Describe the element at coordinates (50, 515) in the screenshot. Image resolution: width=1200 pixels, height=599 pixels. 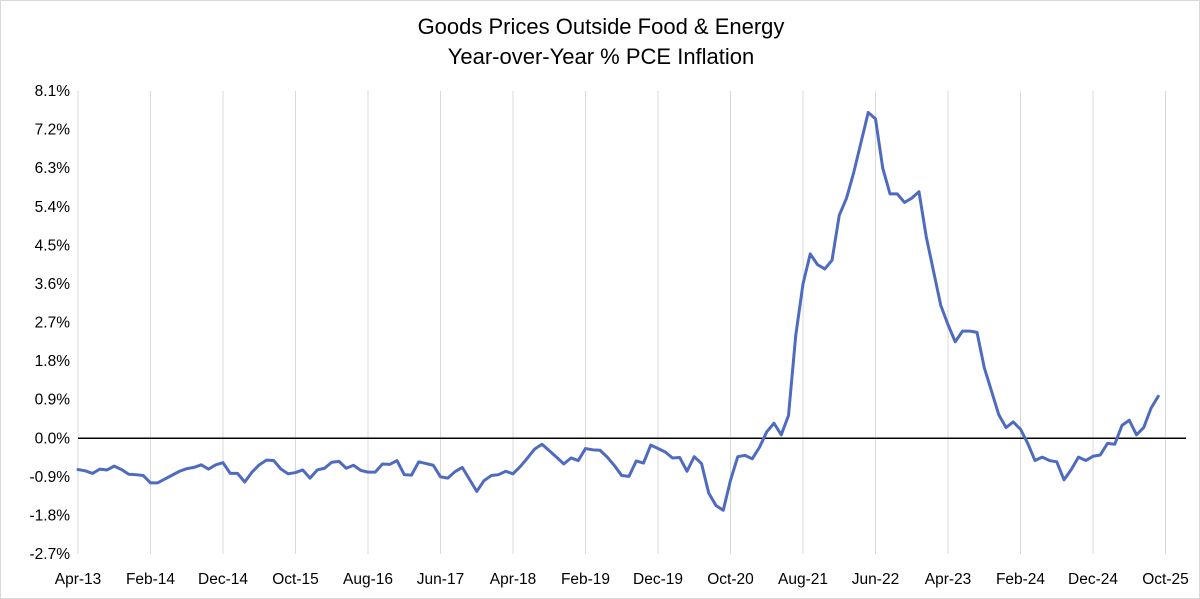
I see `y-tick-label: -1.8%` at that location.